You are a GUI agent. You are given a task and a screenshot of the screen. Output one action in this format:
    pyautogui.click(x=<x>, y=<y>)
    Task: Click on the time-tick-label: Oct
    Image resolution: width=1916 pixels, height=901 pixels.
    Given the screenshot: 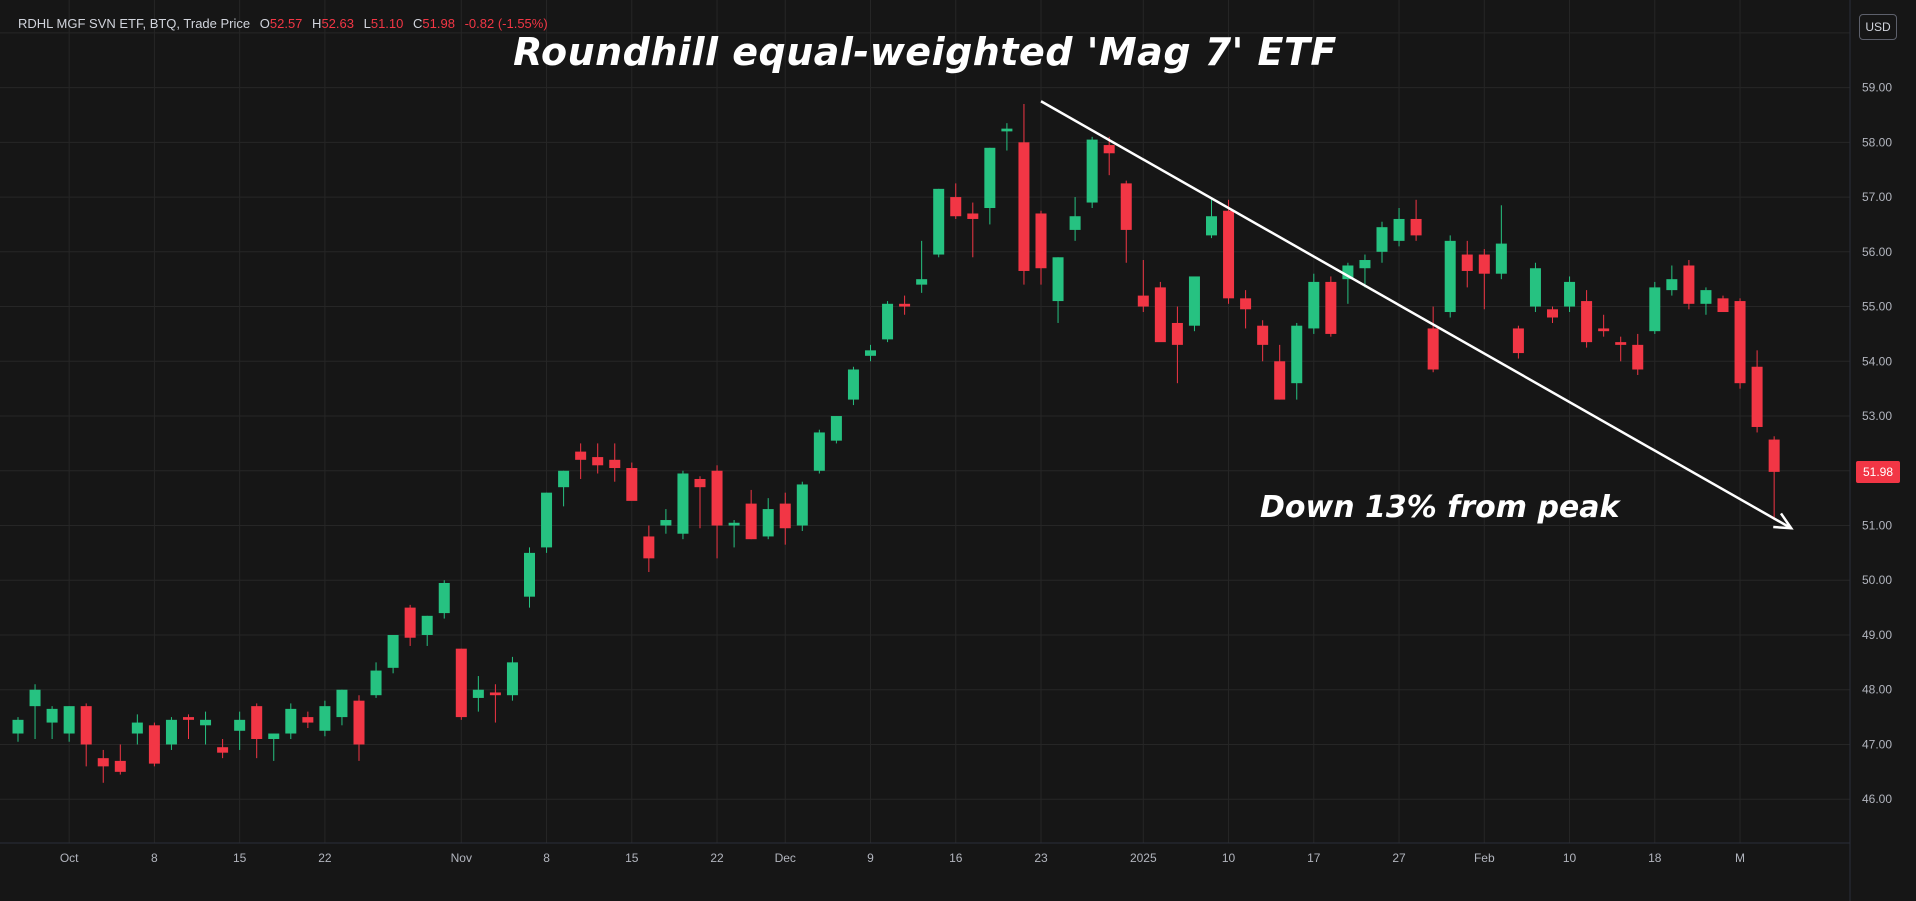 What is the action you would take?
    pyautogui.click(x=69, y=858)
    